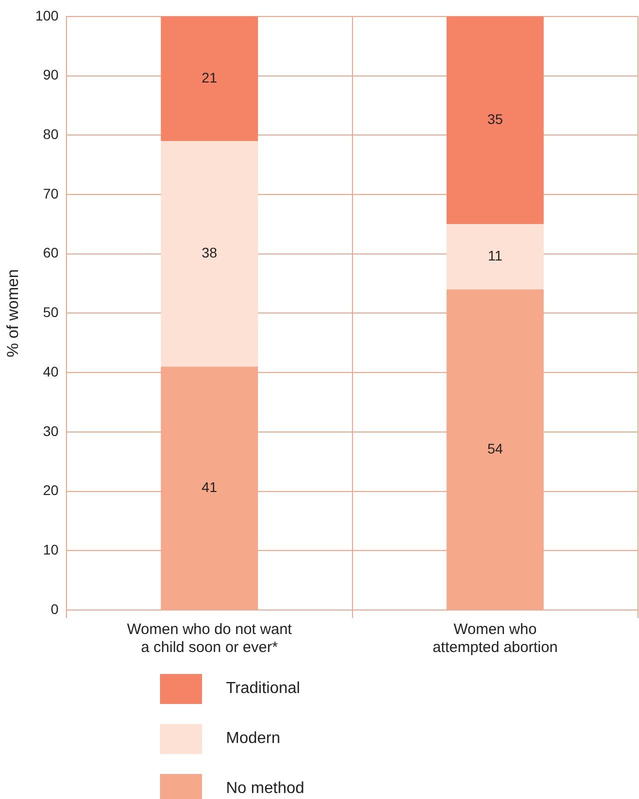  I want to click on y-tick-label: 60, so click(50, 252).